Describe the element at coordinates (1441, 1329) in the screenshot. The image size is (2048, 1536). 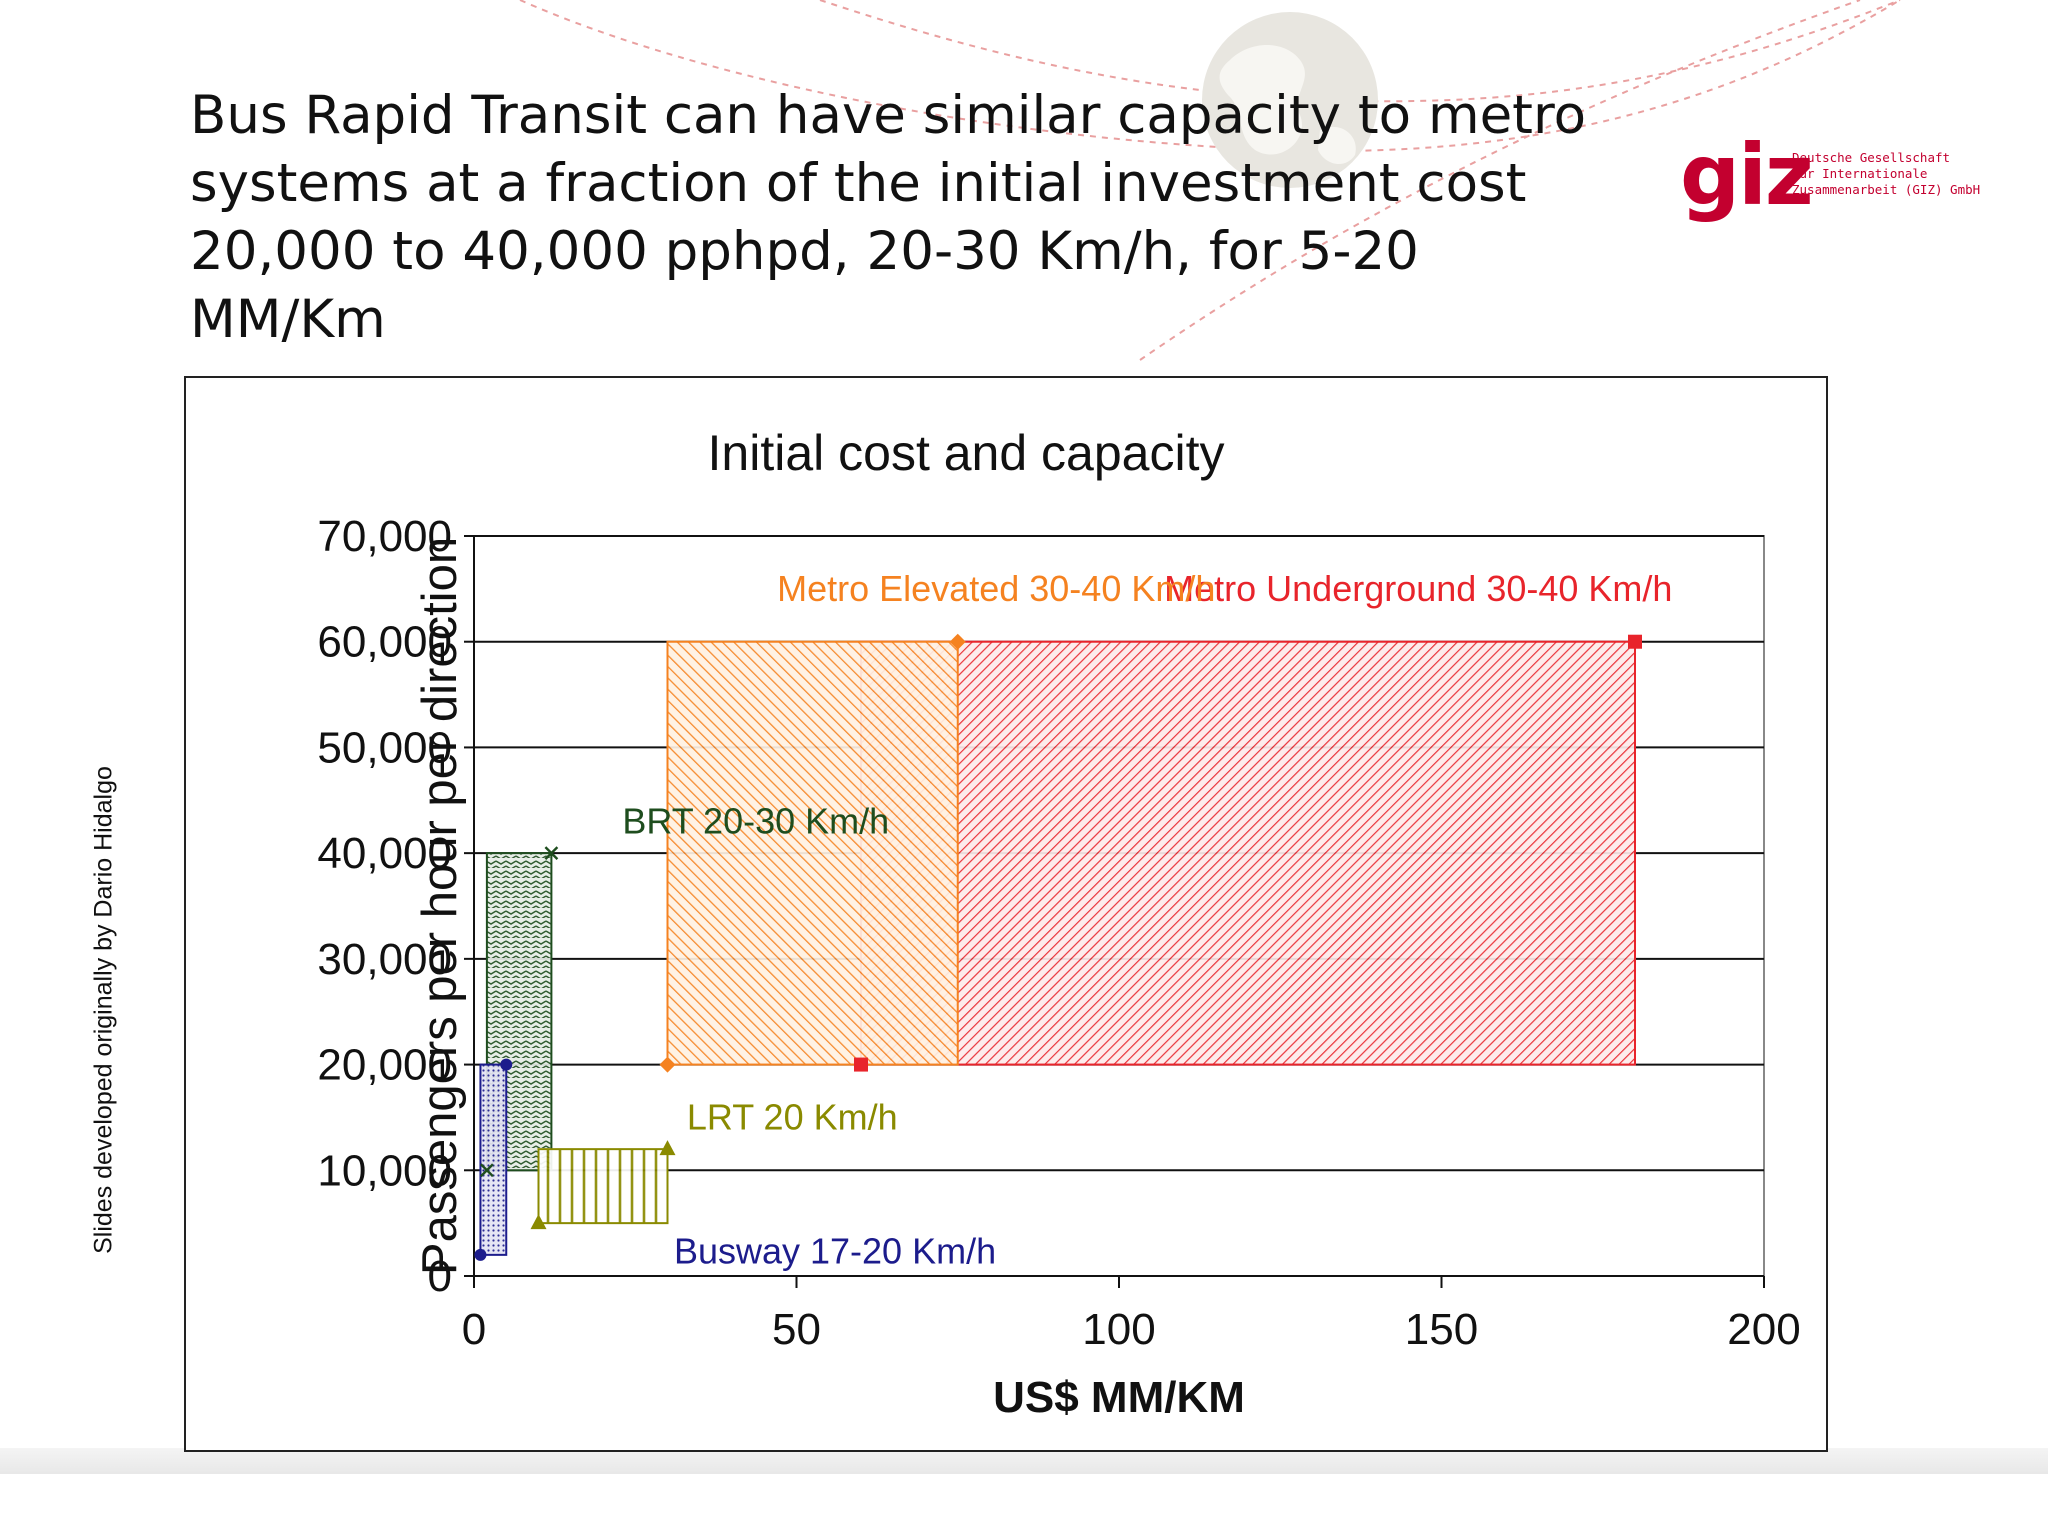
I see `x-tick-label: 150` at that location.